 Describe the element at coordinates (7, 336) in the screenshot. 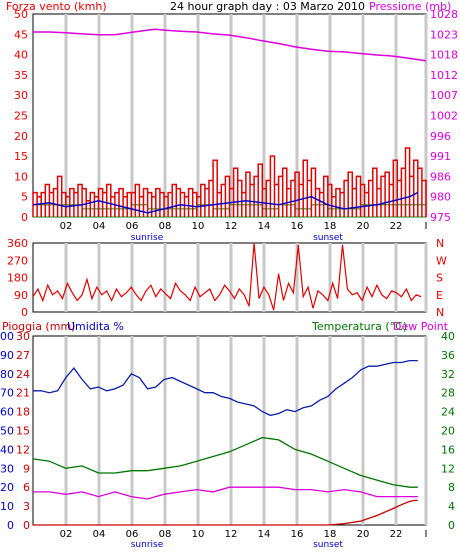

I see `humidity-tick-label: 100` at that location.